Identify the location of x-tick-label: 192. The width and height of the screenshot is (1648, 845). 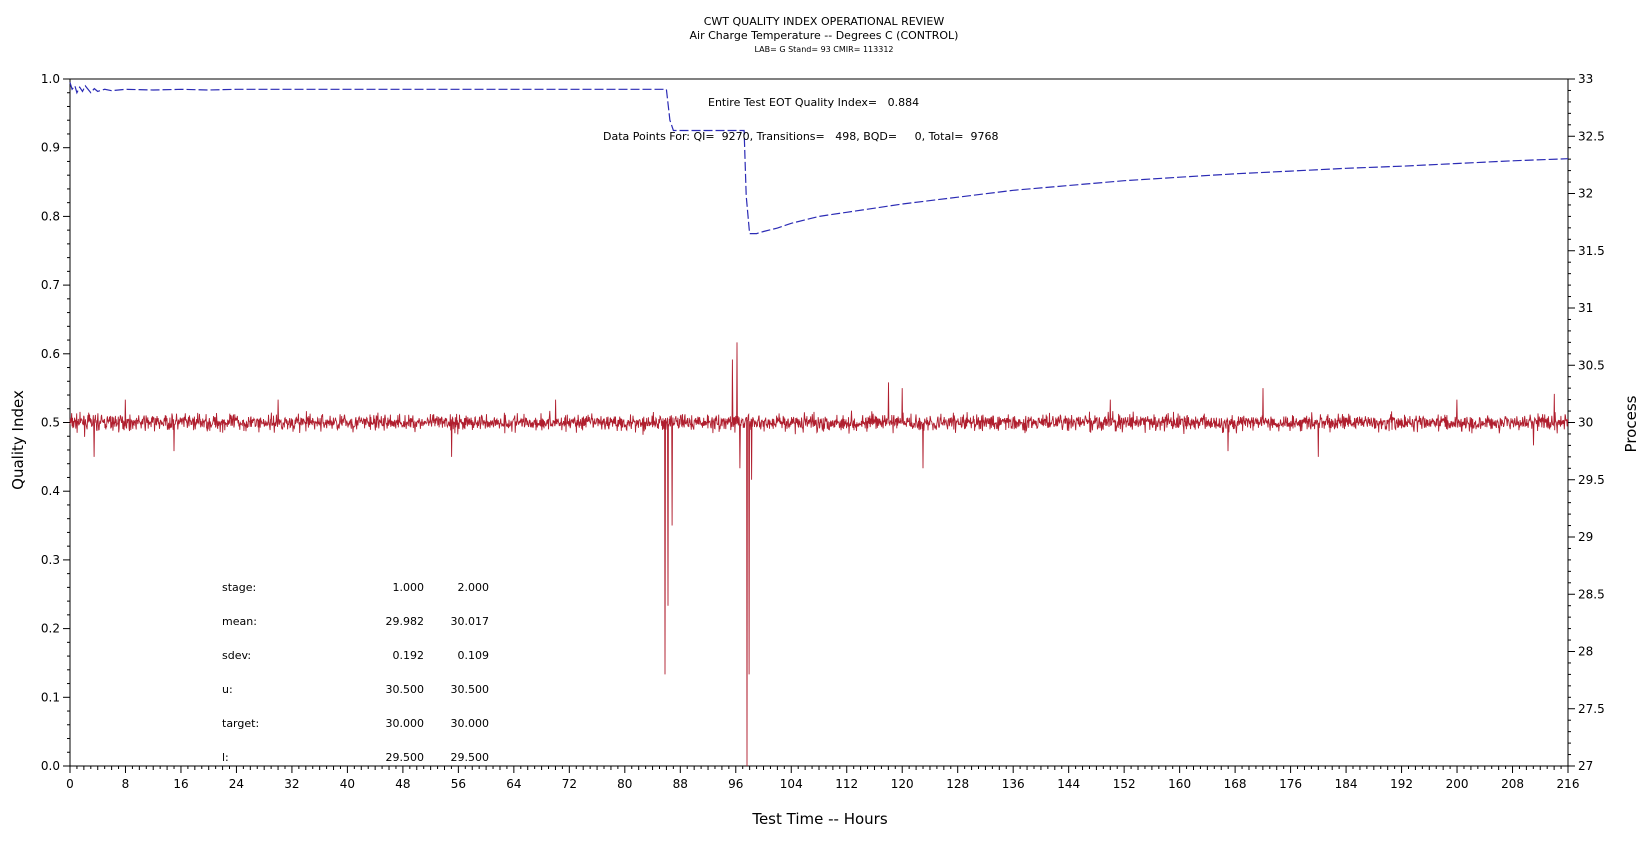
(1401, 784).